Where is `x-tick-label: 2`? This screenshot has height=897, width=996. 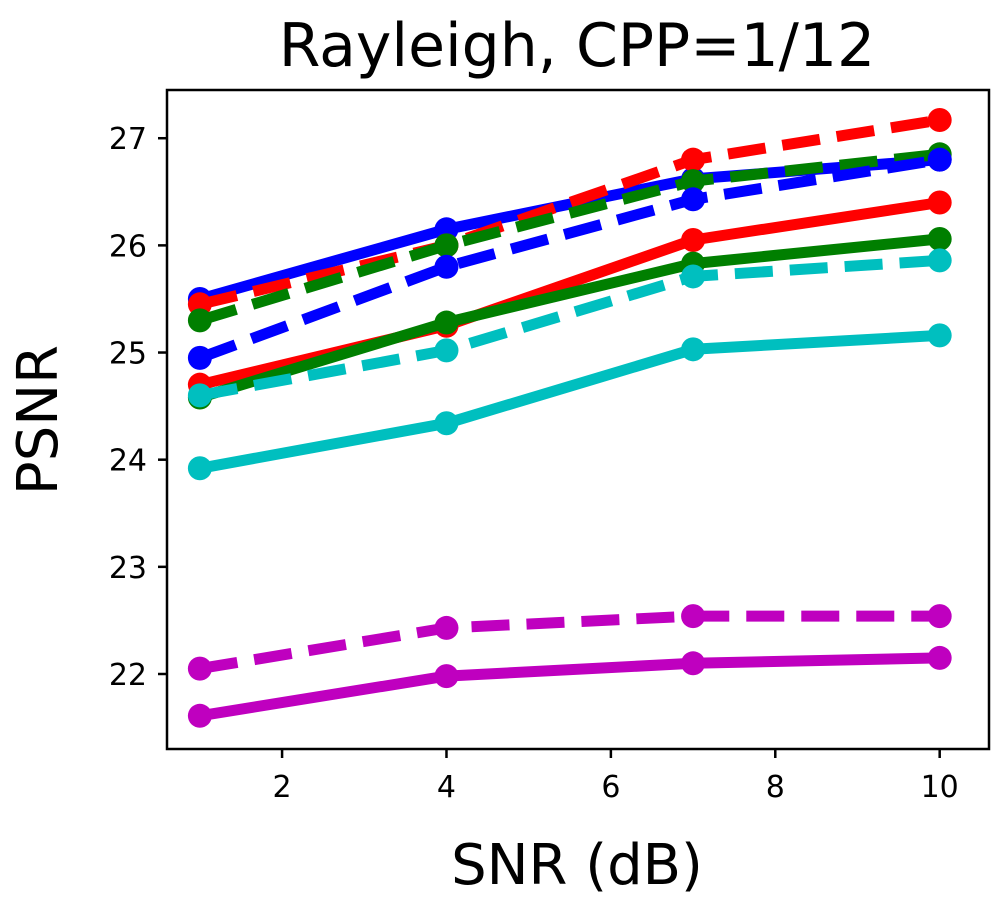 x-tick-label: 2 is located at coordinates (282, 787).